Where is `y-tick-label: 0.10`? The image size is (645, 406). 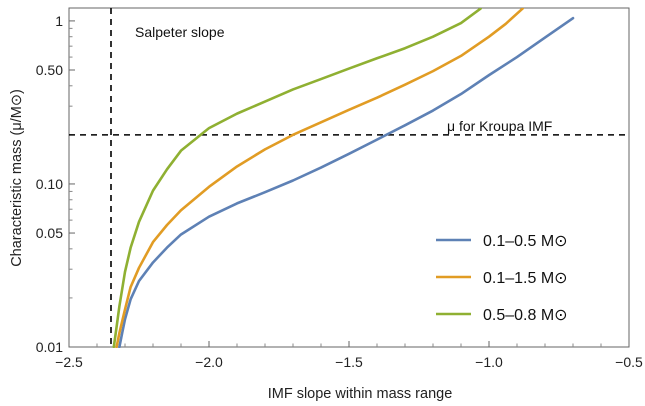
y-tick-label: 0.10 is located at coordinates (49, 184).